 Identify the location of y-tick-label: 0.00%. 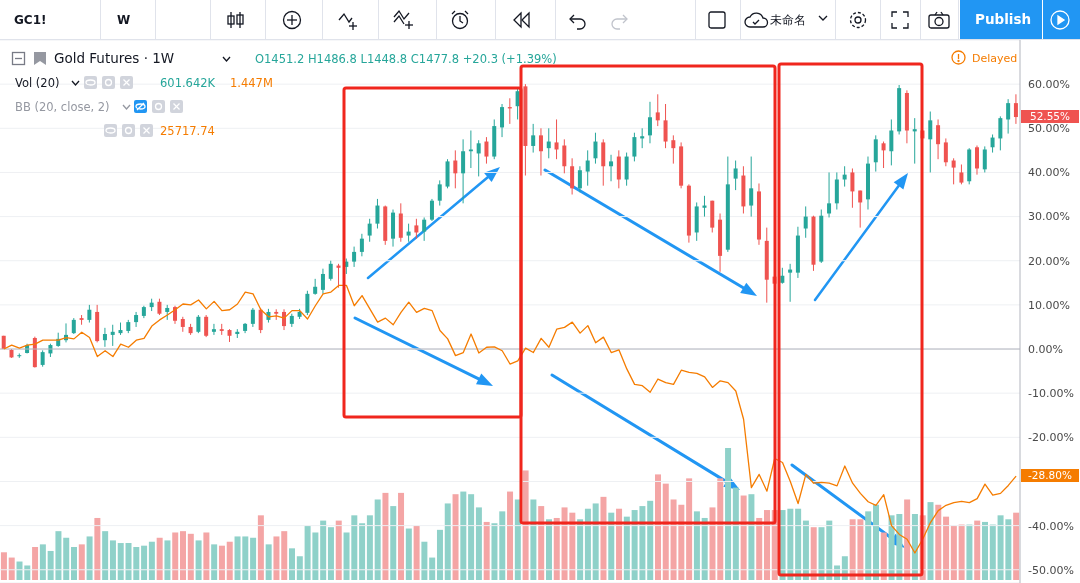
(1045, 349).